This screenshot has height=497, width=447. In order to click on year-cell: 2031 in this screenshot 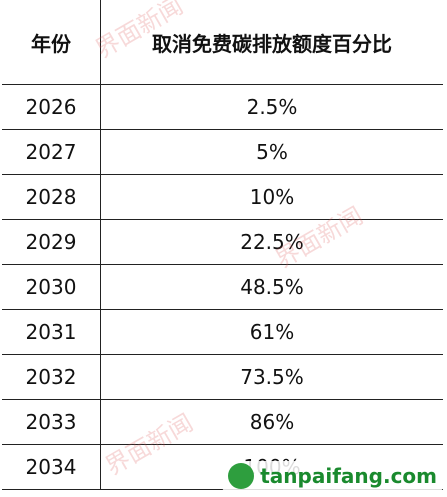, I will do `click(51, 332)`.